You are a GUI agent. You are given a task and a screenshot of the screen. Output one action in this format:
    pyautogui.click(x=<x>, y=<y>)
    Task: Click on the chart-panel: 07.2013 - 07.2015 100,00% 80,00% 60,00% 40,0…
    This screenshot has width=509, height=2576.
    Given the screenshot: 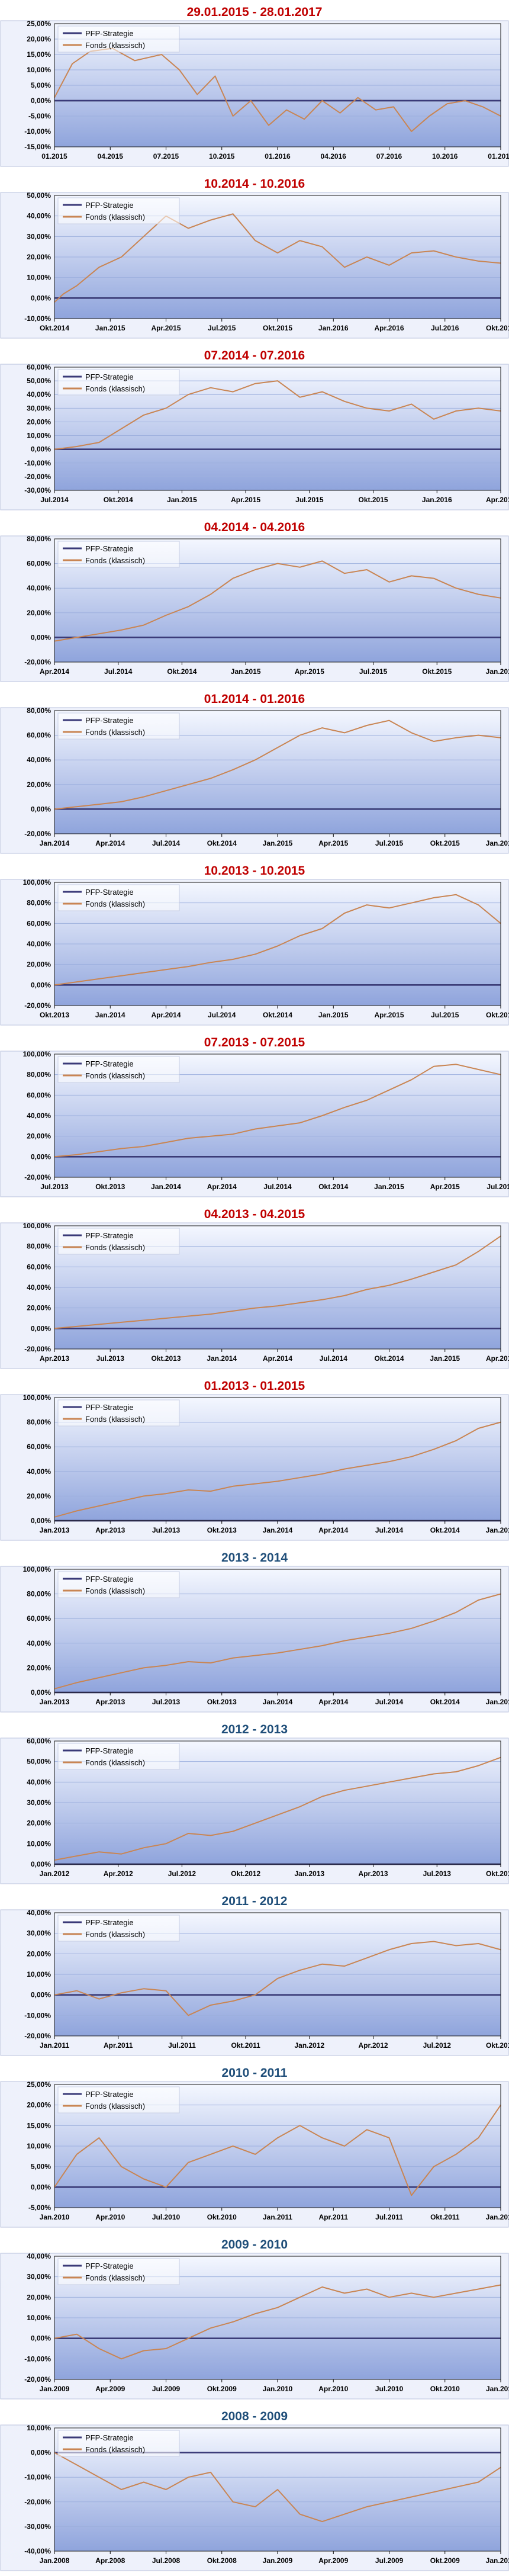 What is the action you would take?
    pyautogui.click(x=254, y=1118)
    